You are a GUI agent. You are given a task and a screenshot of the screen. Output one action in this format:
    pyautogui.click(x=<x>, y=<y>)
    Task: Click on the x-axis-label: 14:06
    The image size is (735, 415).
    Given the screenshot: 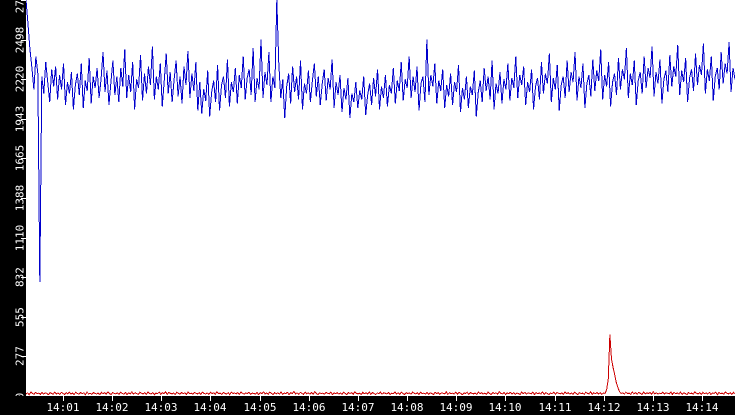 What is the action you would take?
    pyautogui.click(x=309, y=407)
    